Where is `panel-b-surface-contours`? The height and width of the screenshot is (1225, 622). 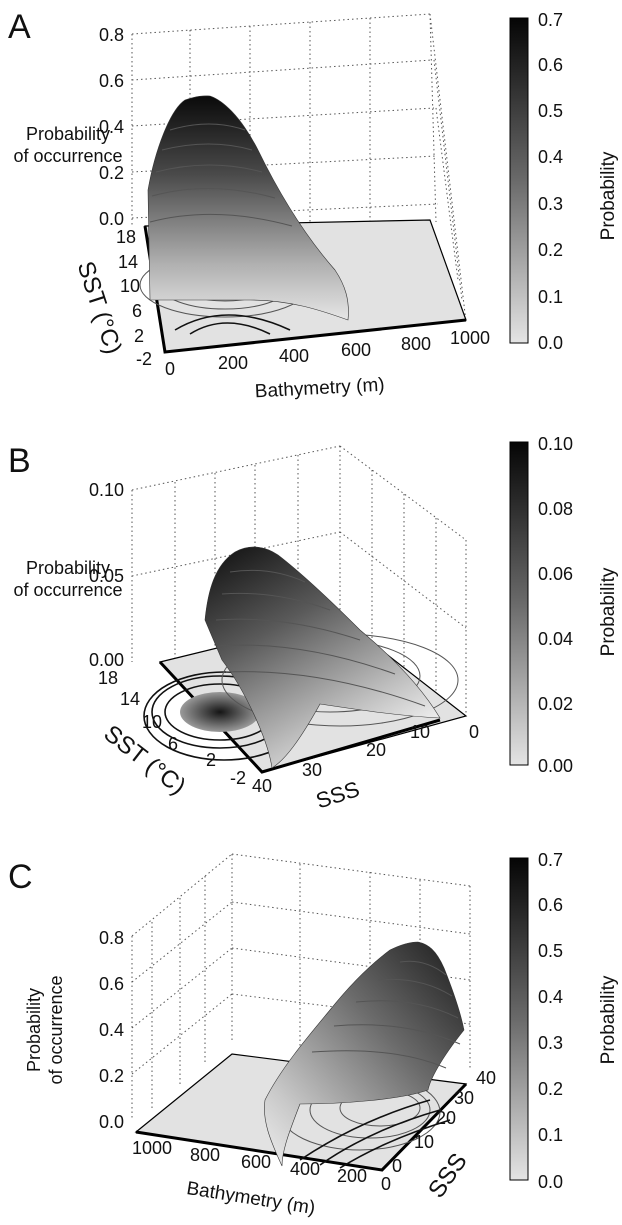
panel-b-surface-contours is located at coordinates (320, 638).